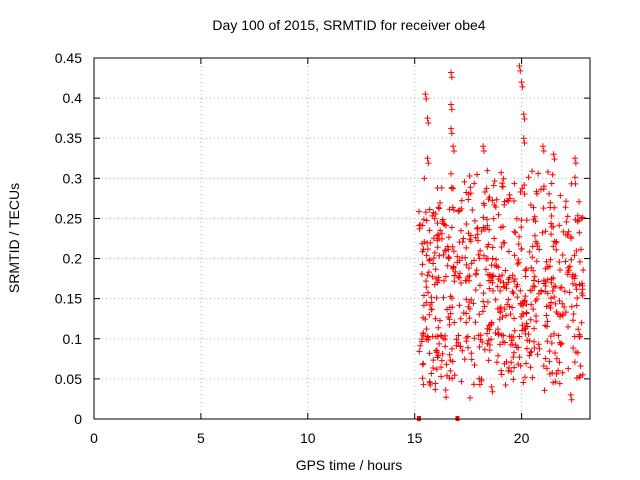 The height and width of the screenshot is (480, 640). What do you see at coordinates (73, 98) in the screenshot?
I see `y-tick-label: 0.4` at bounding box center [73, 98].